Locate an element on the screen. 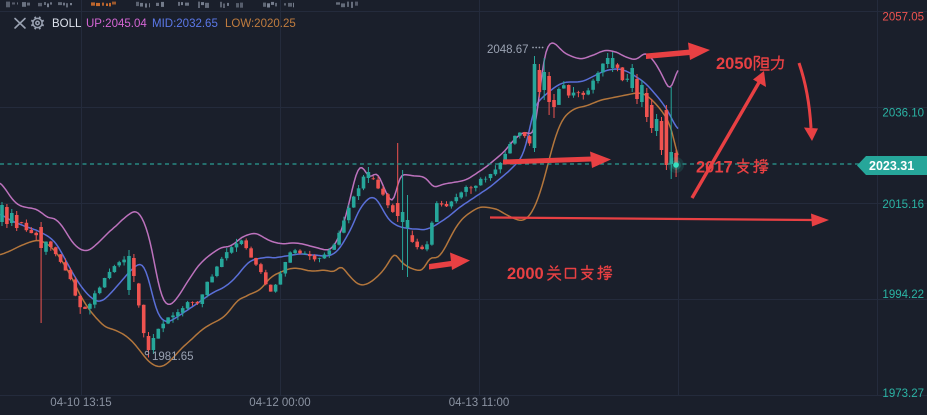  svg-text: 2000 is located at coordinates (525, 274).